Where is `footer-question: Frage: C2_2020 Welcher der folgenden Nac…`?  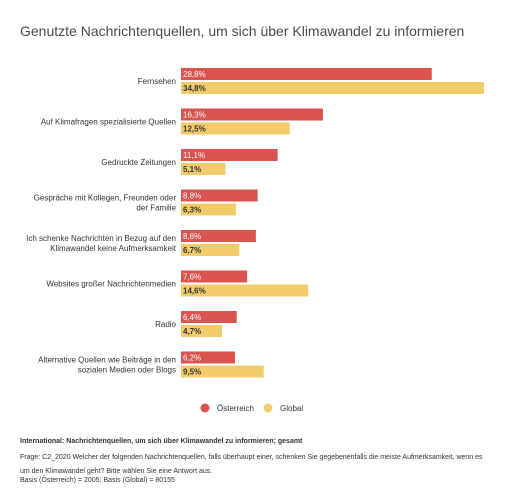
footer-question: Frage: C2_2020 Welcher der folgenden Nac… is located at coordinates (251, 464).